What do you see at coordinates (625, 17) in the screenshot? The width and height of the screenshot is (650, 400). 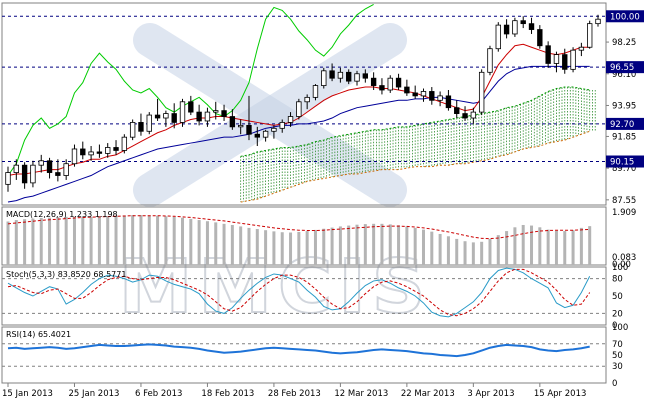 I see `level-label: 100.00` at bounding box center [625, 17].